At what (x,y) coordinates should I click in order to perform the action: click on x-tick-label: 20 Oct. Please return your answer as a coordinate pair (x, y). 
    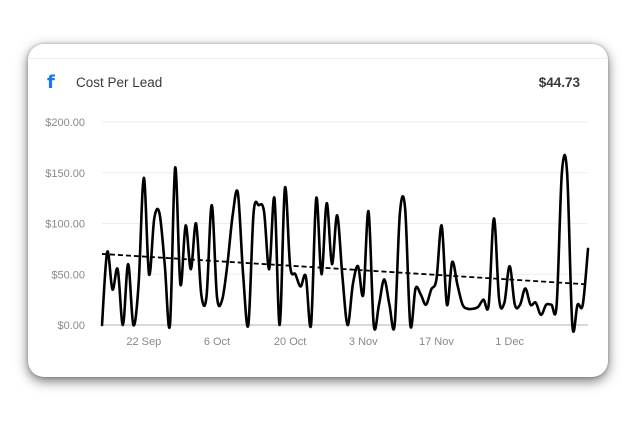
    Looking at the image, I should click on (290, 342).